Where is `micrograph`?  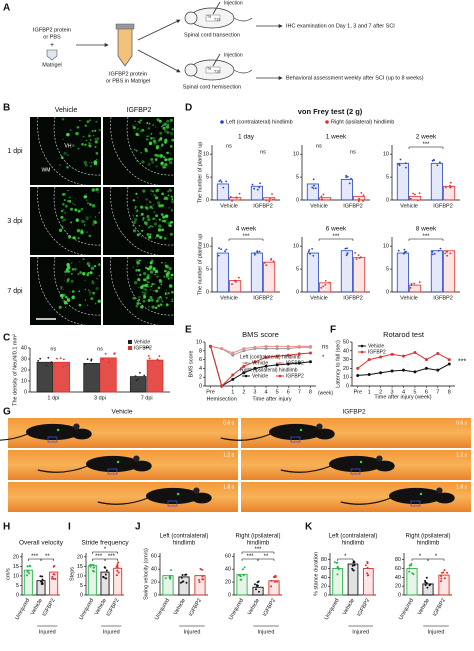 micrograph is located at coordinates (65, 221).